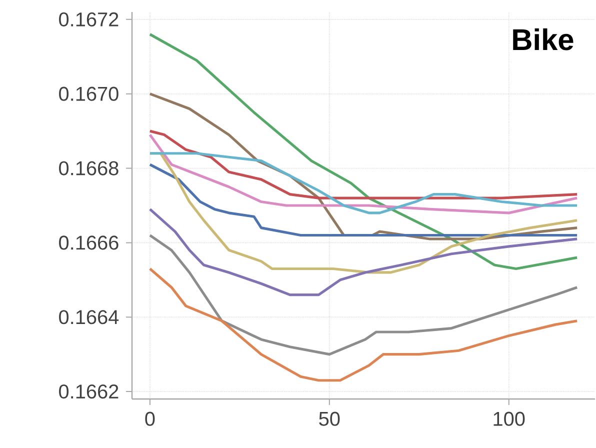 The image size is (596, 448). What do you see at coordinates (329, 419) in the screenshot?
I see `x-tick-label: 50` at bounding box center [329, 419].